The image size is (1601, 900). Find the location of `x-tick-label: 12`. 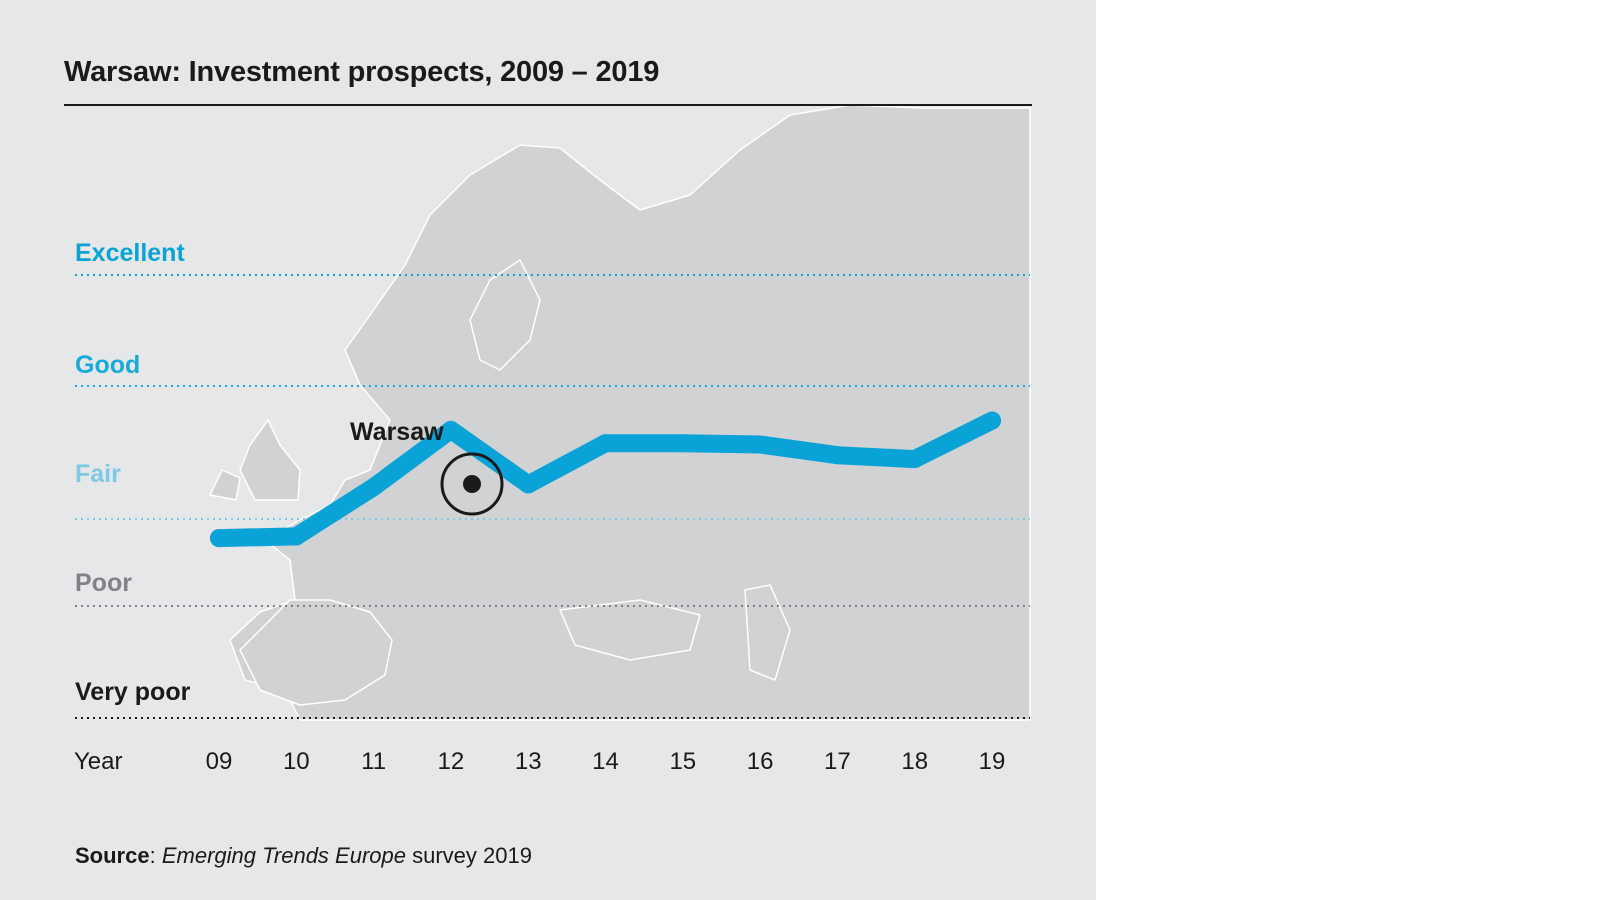

x-tick-label: 12 is located at coordinates (451, 761).